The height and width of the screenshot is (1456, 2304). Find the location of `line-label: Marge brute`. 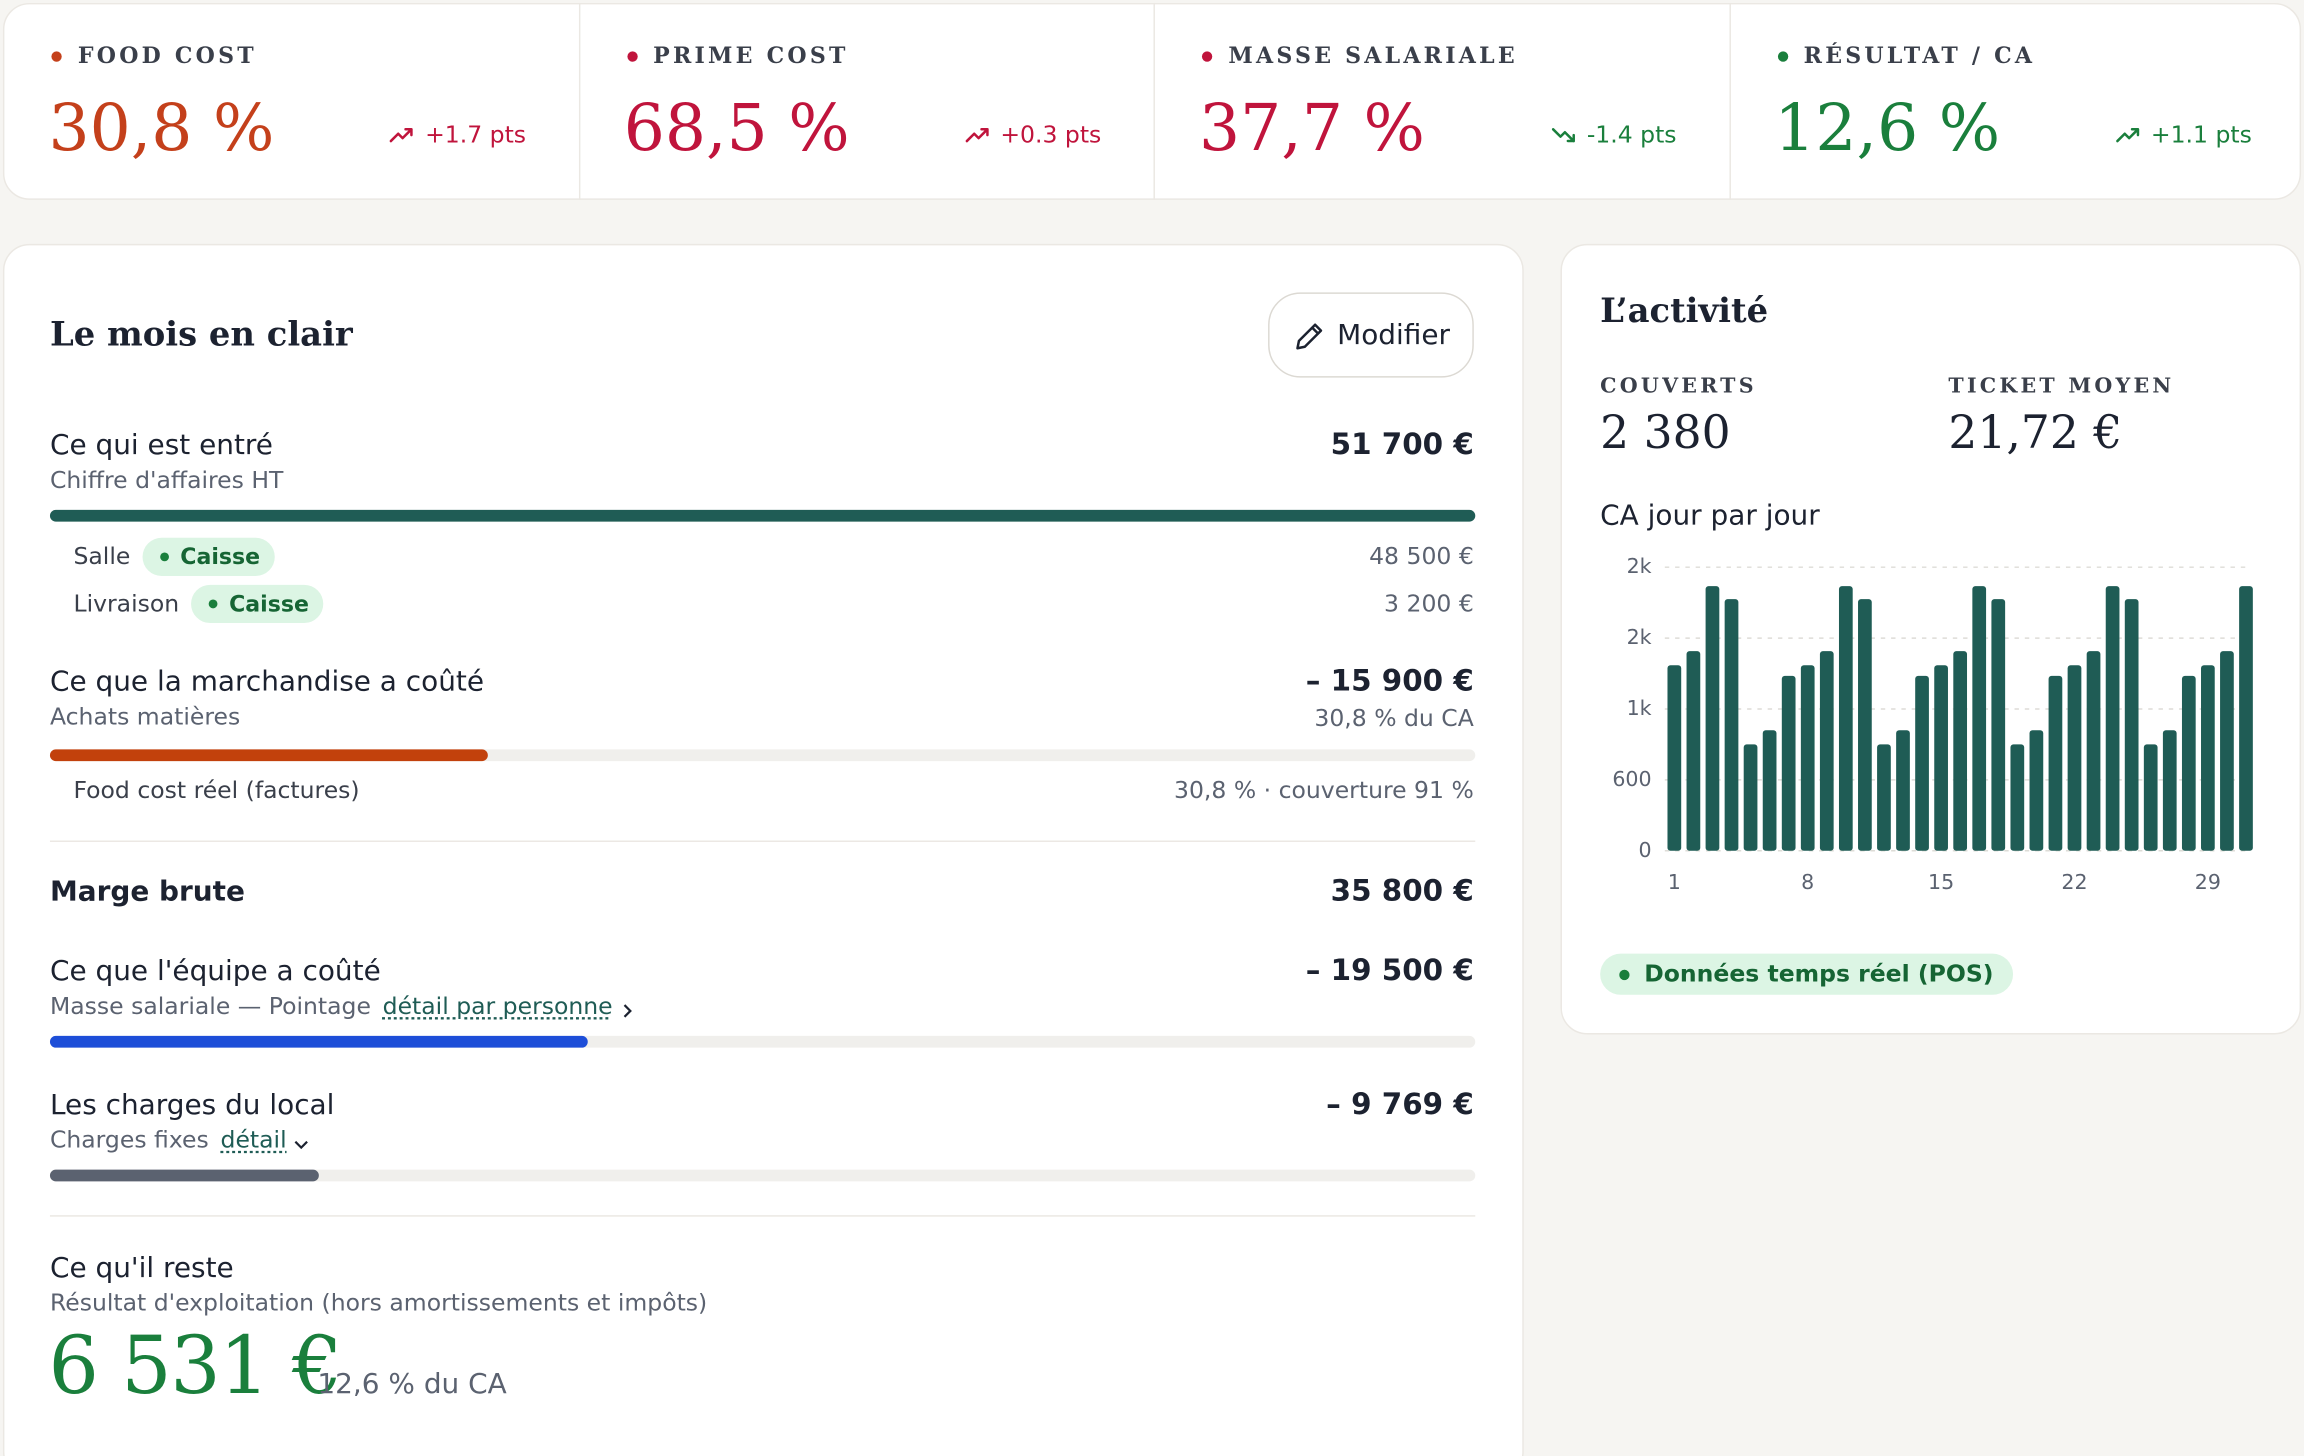

line-label: Marge brute is located at coordinates (147, 891).